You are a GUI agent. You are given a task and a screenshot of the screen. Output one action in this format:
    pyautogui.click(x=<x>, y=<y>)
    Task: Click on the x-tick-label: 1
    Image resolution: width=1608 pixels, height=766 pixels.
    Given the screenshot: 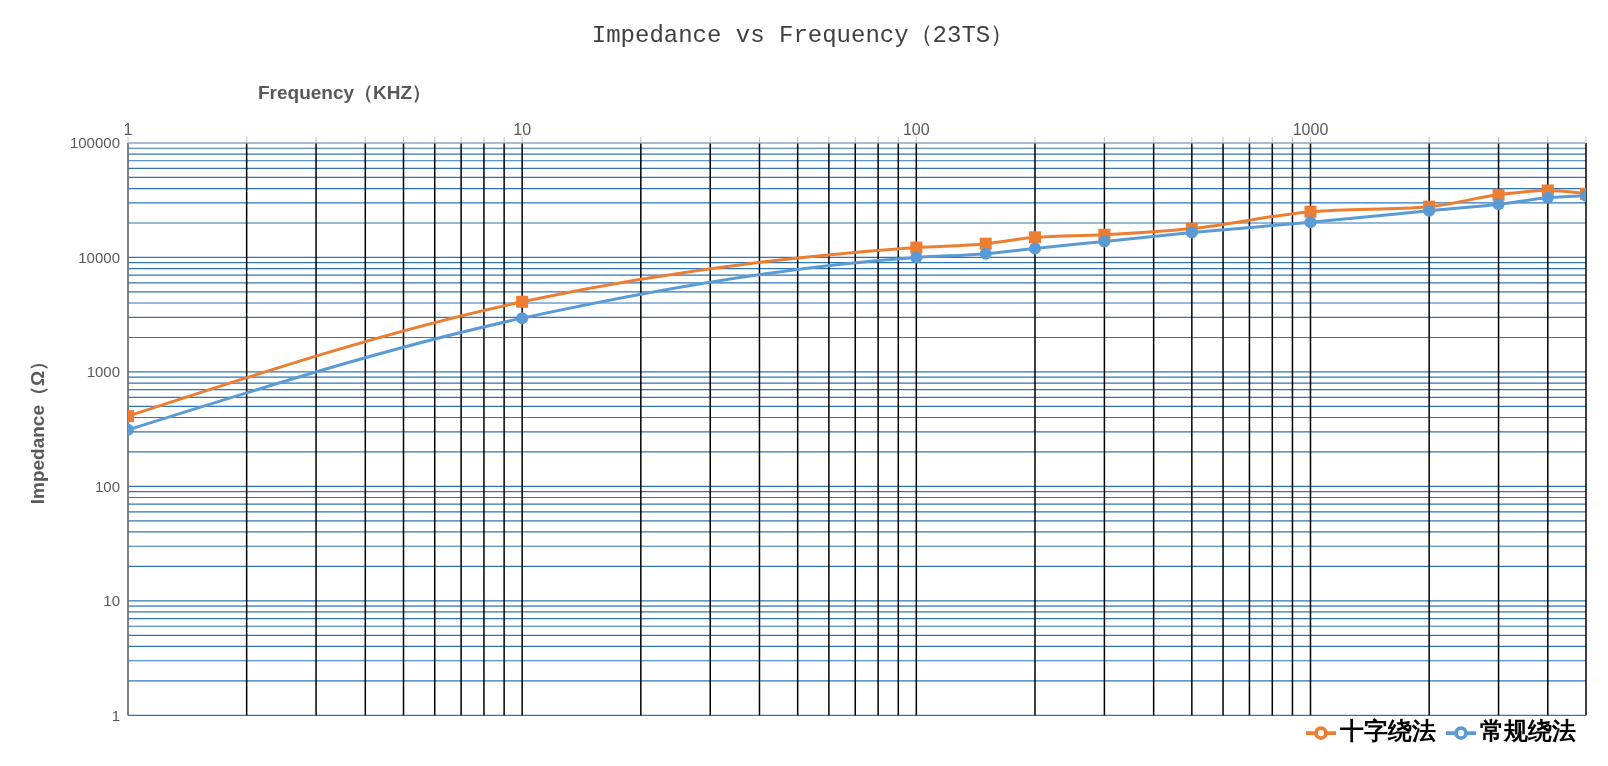 What is the action you would take?
    pyautogui.click(x=128, y=129)
    